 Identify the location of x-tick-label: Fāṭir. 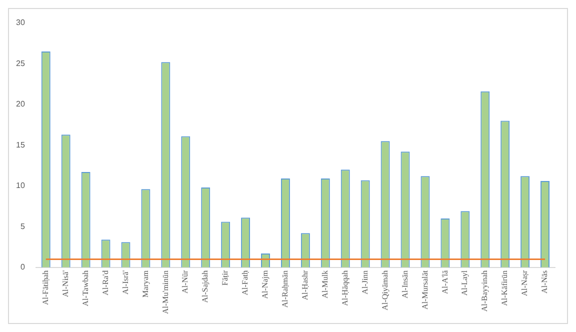
(225, 278).